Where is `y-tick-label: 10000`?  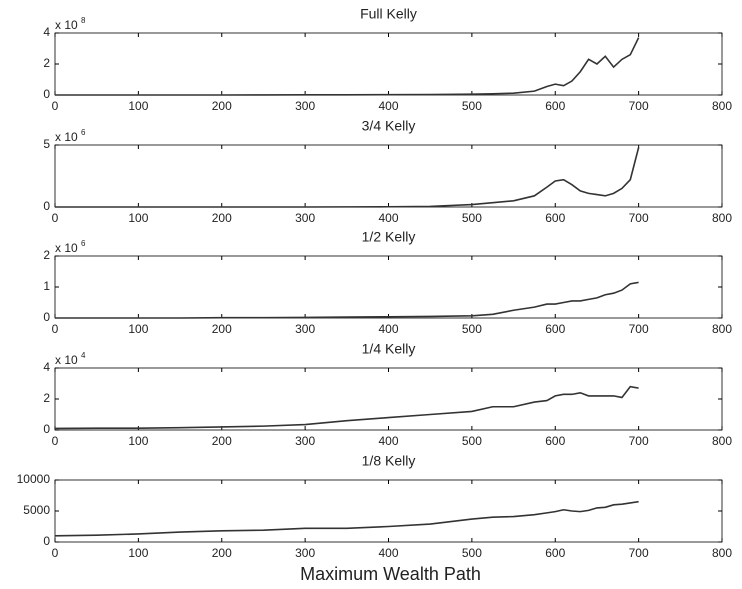
y-tick-label: 10000 is located at coordinates (34, 479).